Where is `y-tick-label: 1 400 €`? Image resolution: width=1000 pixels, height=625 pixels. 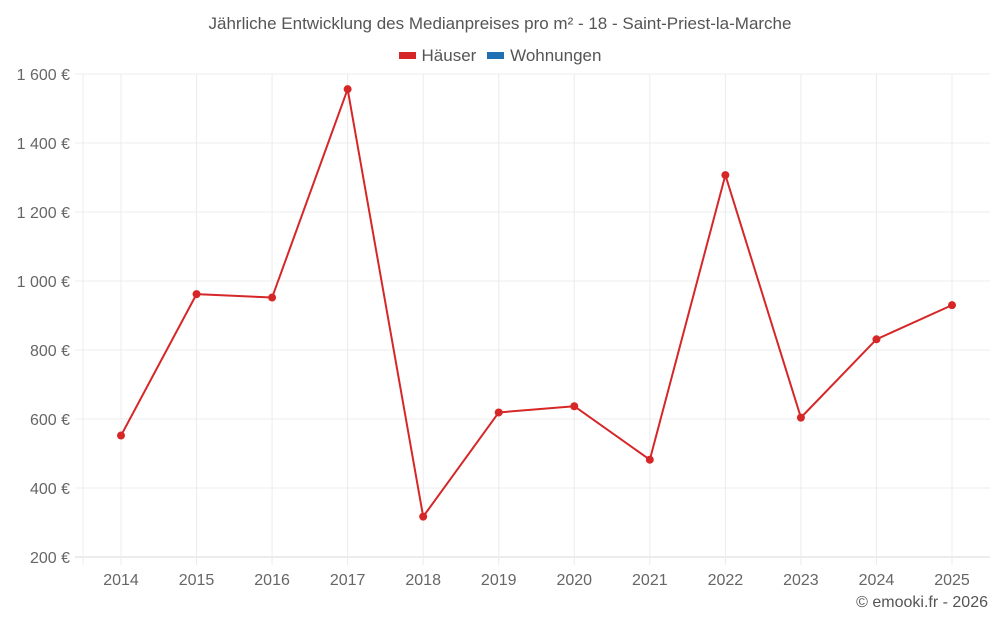 y-tick-label: 1 400 € is located at coordinates (43, 144).